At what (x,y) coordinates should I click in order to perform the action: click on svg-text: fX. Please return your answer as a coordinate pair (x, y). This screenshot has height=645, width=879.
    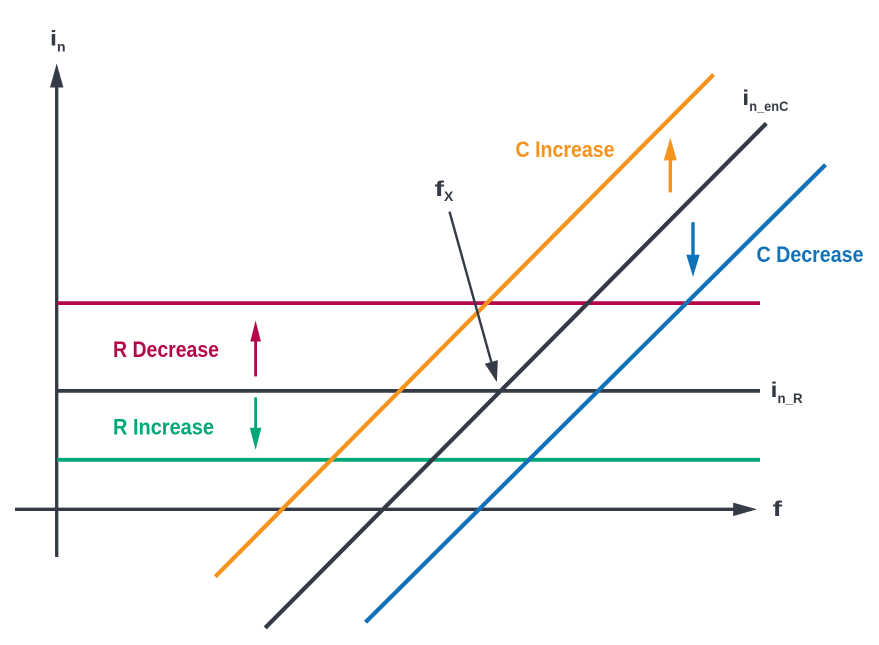
    Looking at the image, I should click on (445, 191).